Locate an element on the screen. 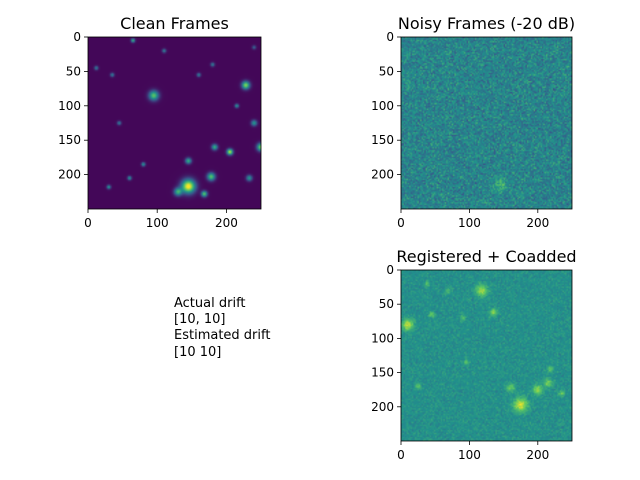  panel-2: Noisy Frames (-20 dB) 0 100 200 0 50 100 150 200 is located at coordinates (473, 122).